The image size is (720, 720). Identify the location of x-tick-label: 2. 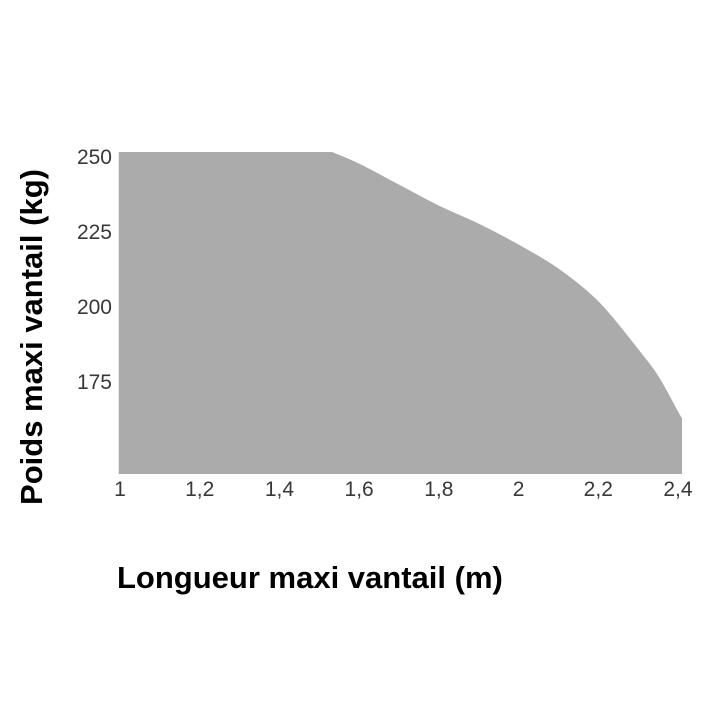
(518, 489).